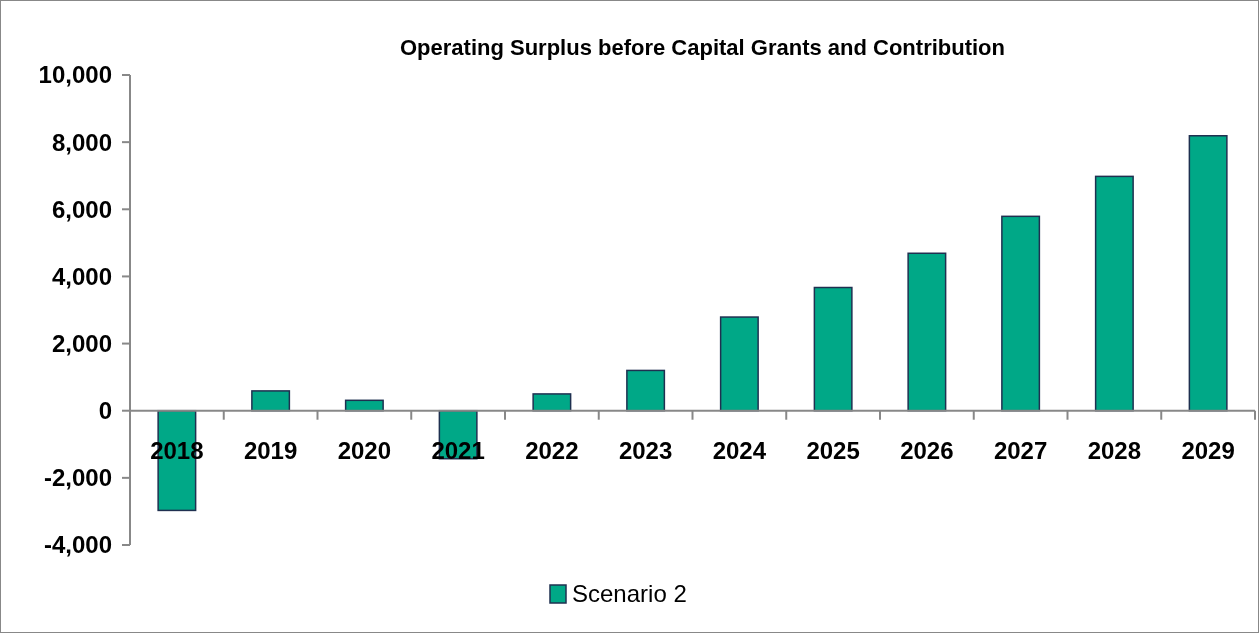 The image size is (1259, 633). I want to click on x-tick-label: 2022, so click(552, 450).